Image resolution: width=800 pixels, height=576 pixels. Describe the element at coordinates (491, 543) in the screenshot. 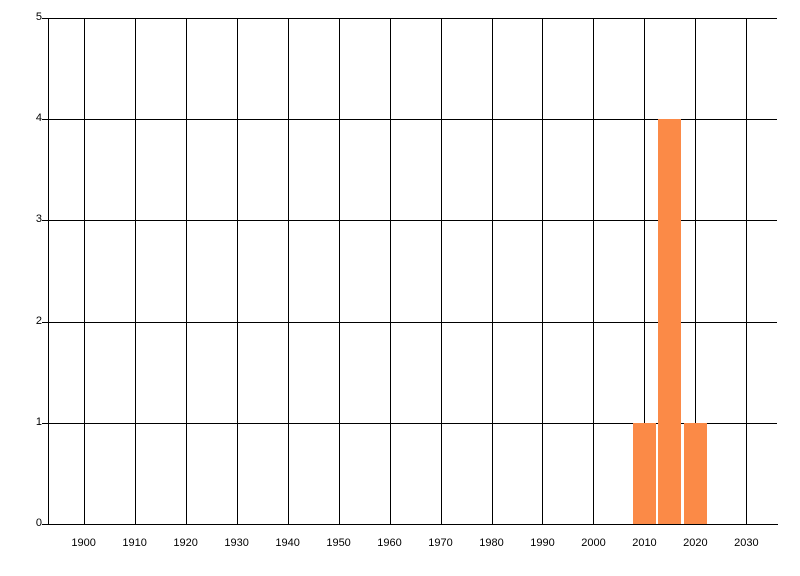

I see `x-axis-tick-label: 1980` at that location.